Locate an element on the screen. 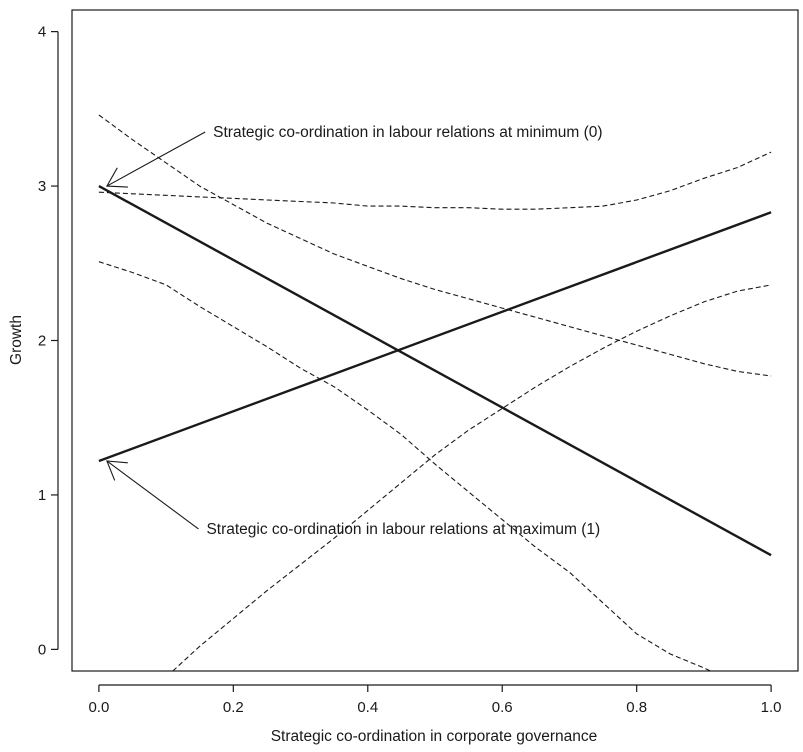 The height and width of the screenshot is (752, 803). y-tick-label: 3 is located at coordinates (42, 186).